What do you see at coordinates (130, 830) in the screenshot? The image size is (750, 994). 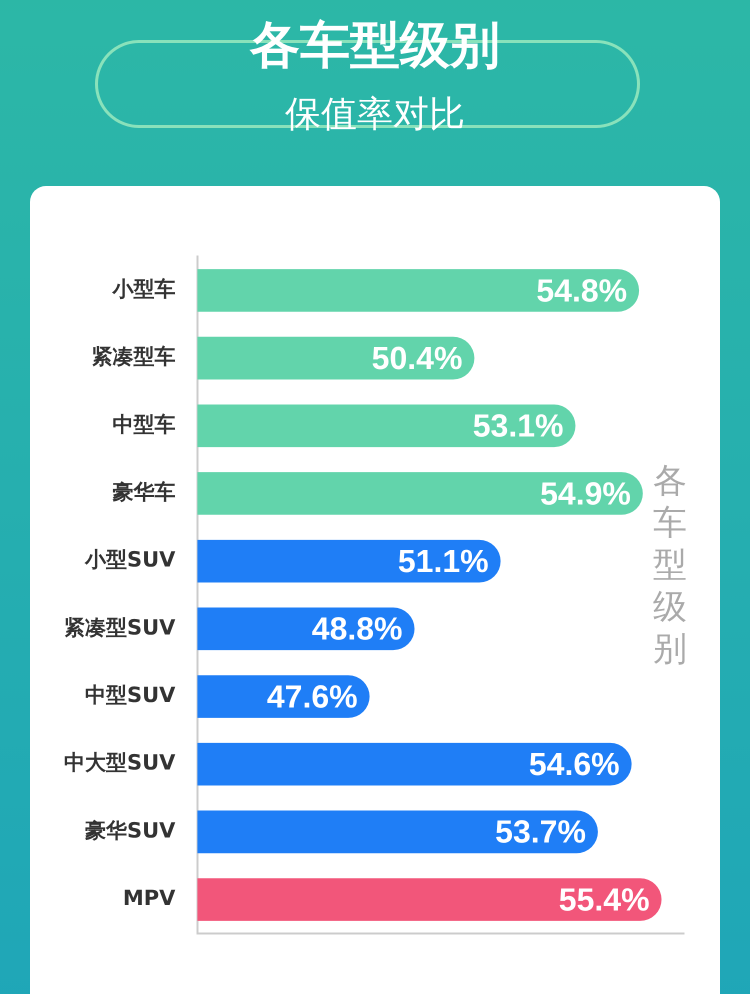 I see `y-tick-label: 豪华SUV` at bounding box center [130, 830].